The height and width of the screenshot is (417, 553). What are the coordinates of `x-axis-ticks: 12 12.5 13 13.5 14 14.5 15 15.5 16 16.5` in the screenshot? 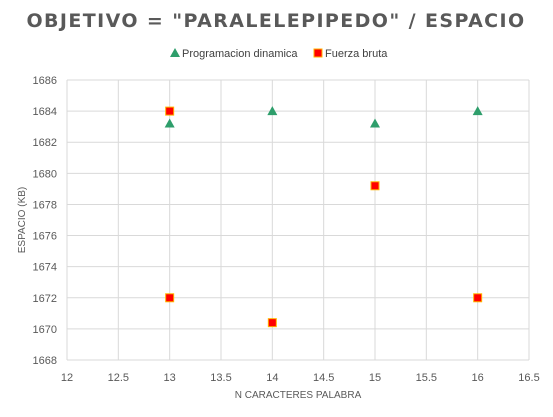 It's located at (300, 378).